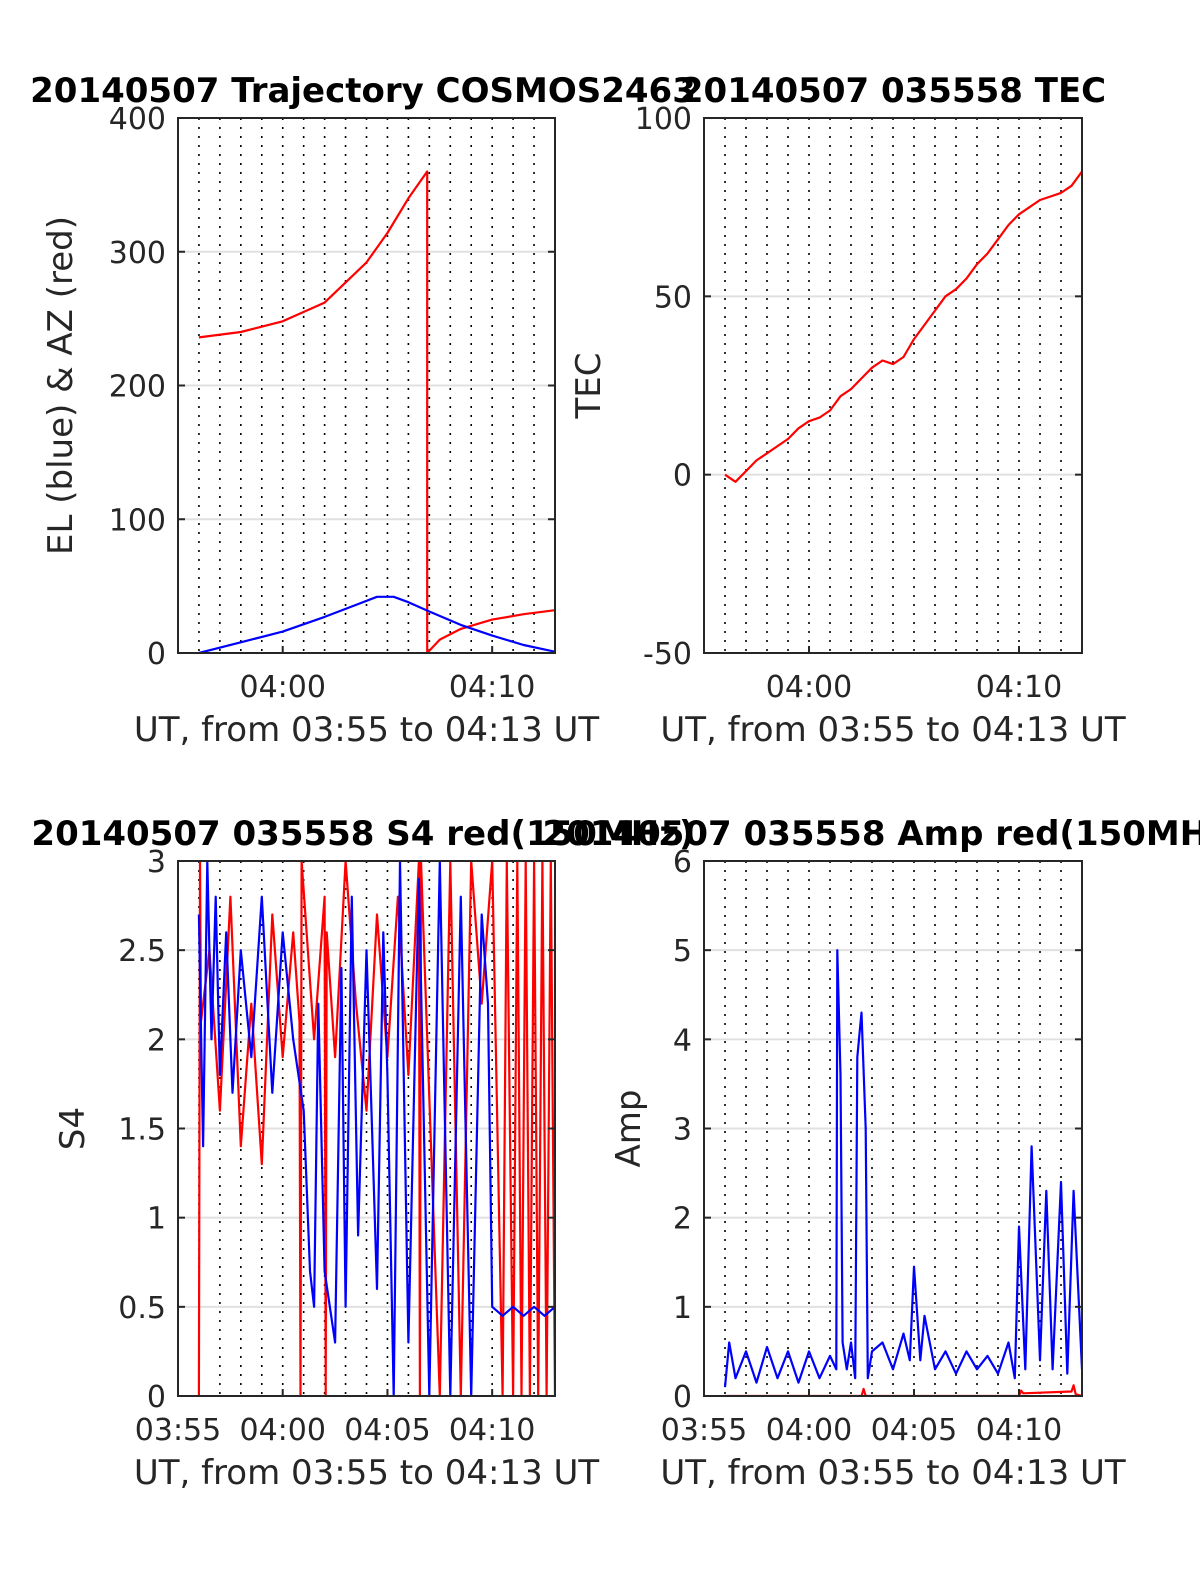  I want to click on amp-xtick-label-2: 04:05, so click(914, 1430).